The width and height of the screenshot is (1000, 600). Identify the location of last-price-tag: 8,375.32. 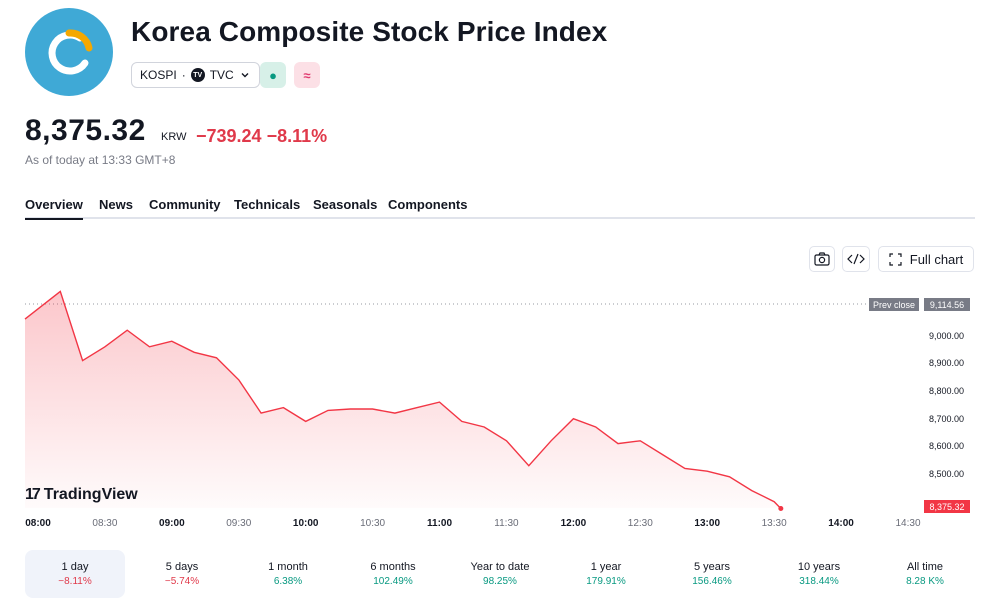
(947, 506).